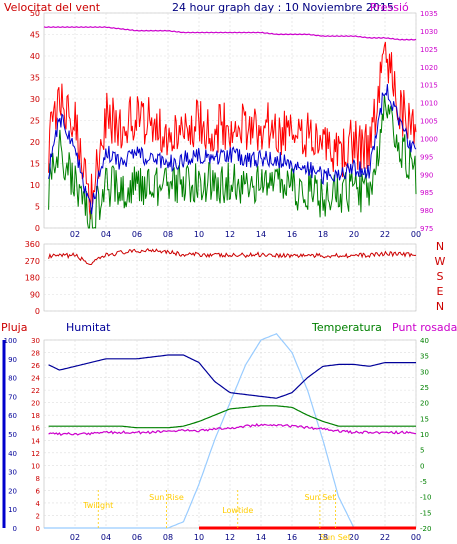 This screenshot has height=544, width=457. What do you see at coordinates (37, 228) in the screenshot?
I see `wind-ytick-label: 0` at bounding box center [37, 228].